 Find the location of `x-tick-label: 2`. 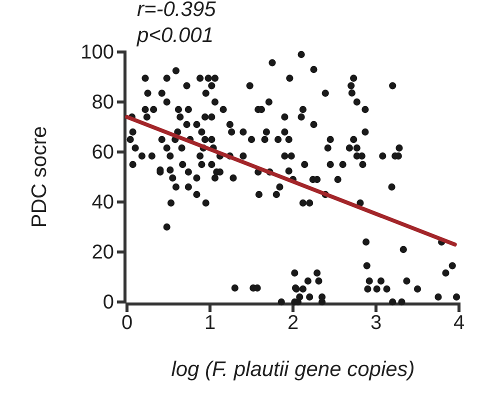

x-tick-label: 2 is located at coordinates (293, 323).